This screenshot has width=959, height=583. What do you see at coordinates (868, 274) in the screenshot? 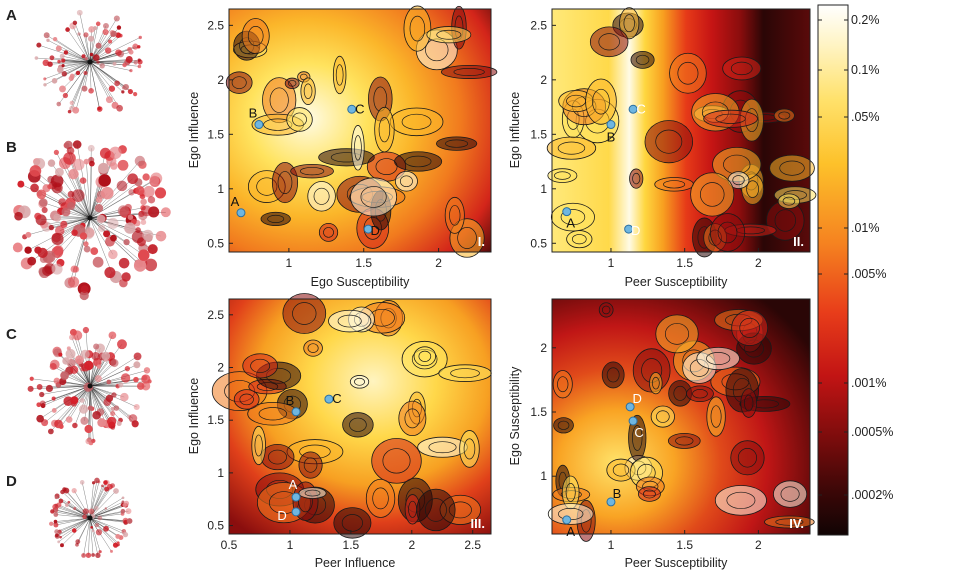
I see `colorbar-tick-label: .005%` at bounding box center [868, 274].